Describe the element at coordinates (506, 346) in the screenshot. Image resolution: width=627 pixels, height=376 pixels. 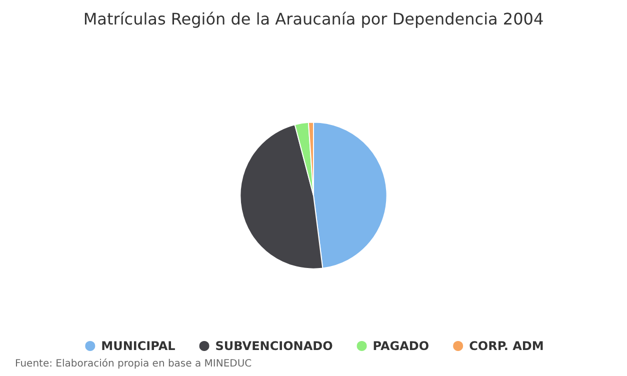
I see `legend-label: CORP. ADM` at that location.